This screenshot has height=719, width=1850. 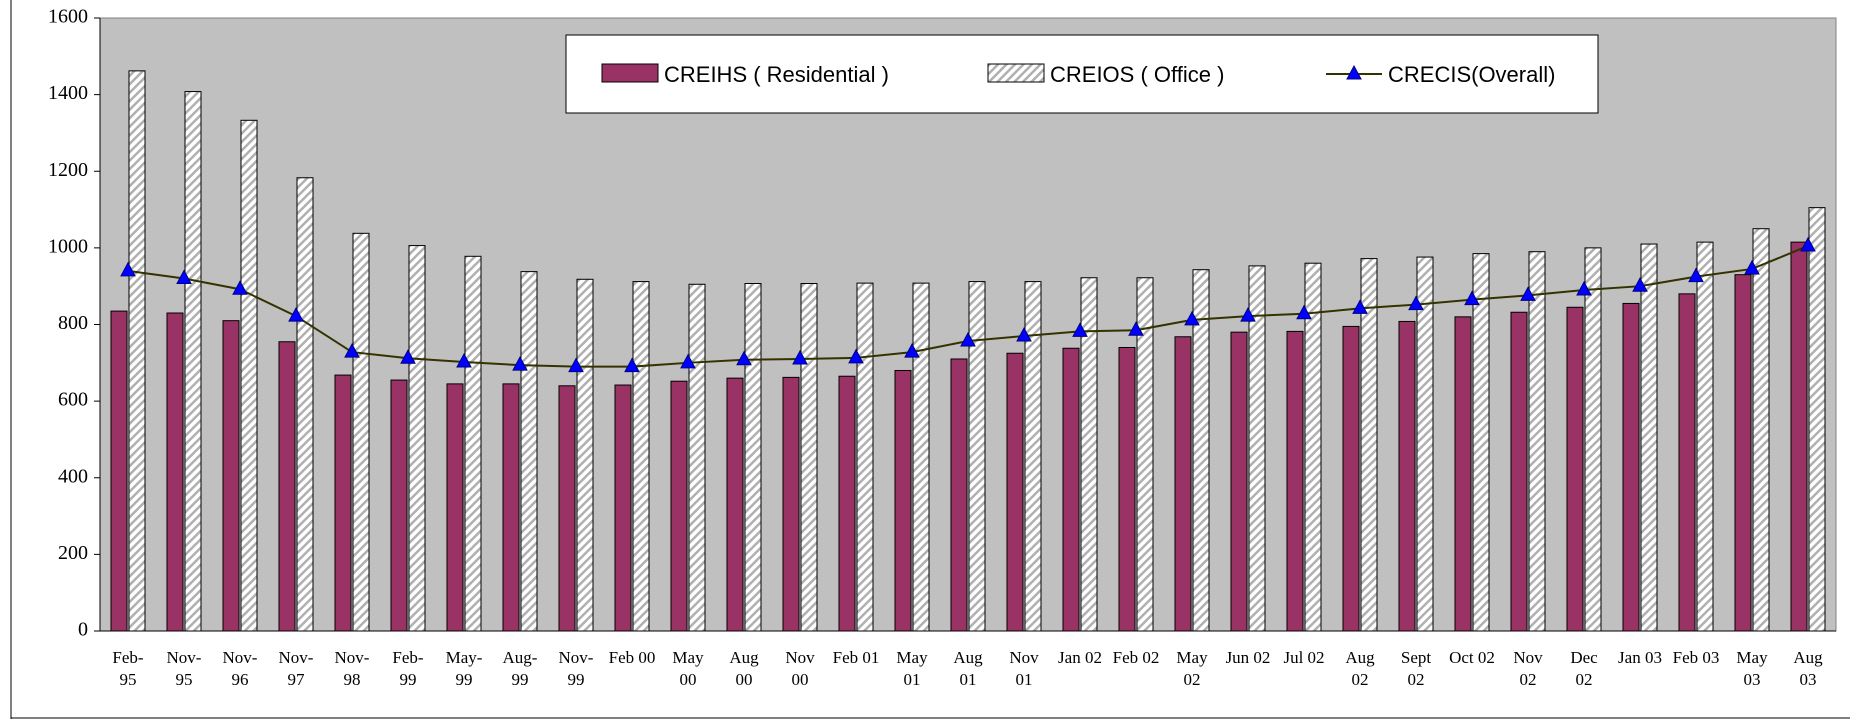 What do you see at coordinates (68, 246) in the screenshot?
I see `y-tick-label: 1000` at bounding box center [68, 246].